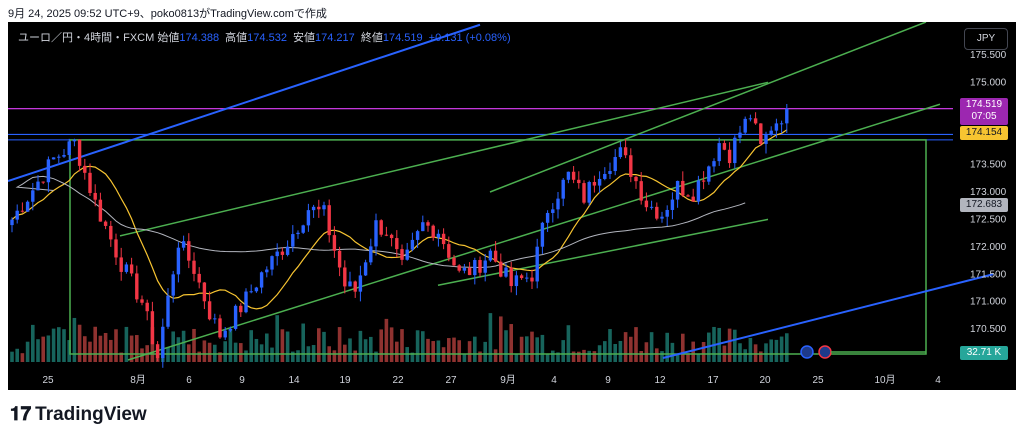 The height and width of the screenshot is (441, 1024). Describe the element at coordinates (451, 380) in the screenshot. I see `x-tick-label: 27` at that location.